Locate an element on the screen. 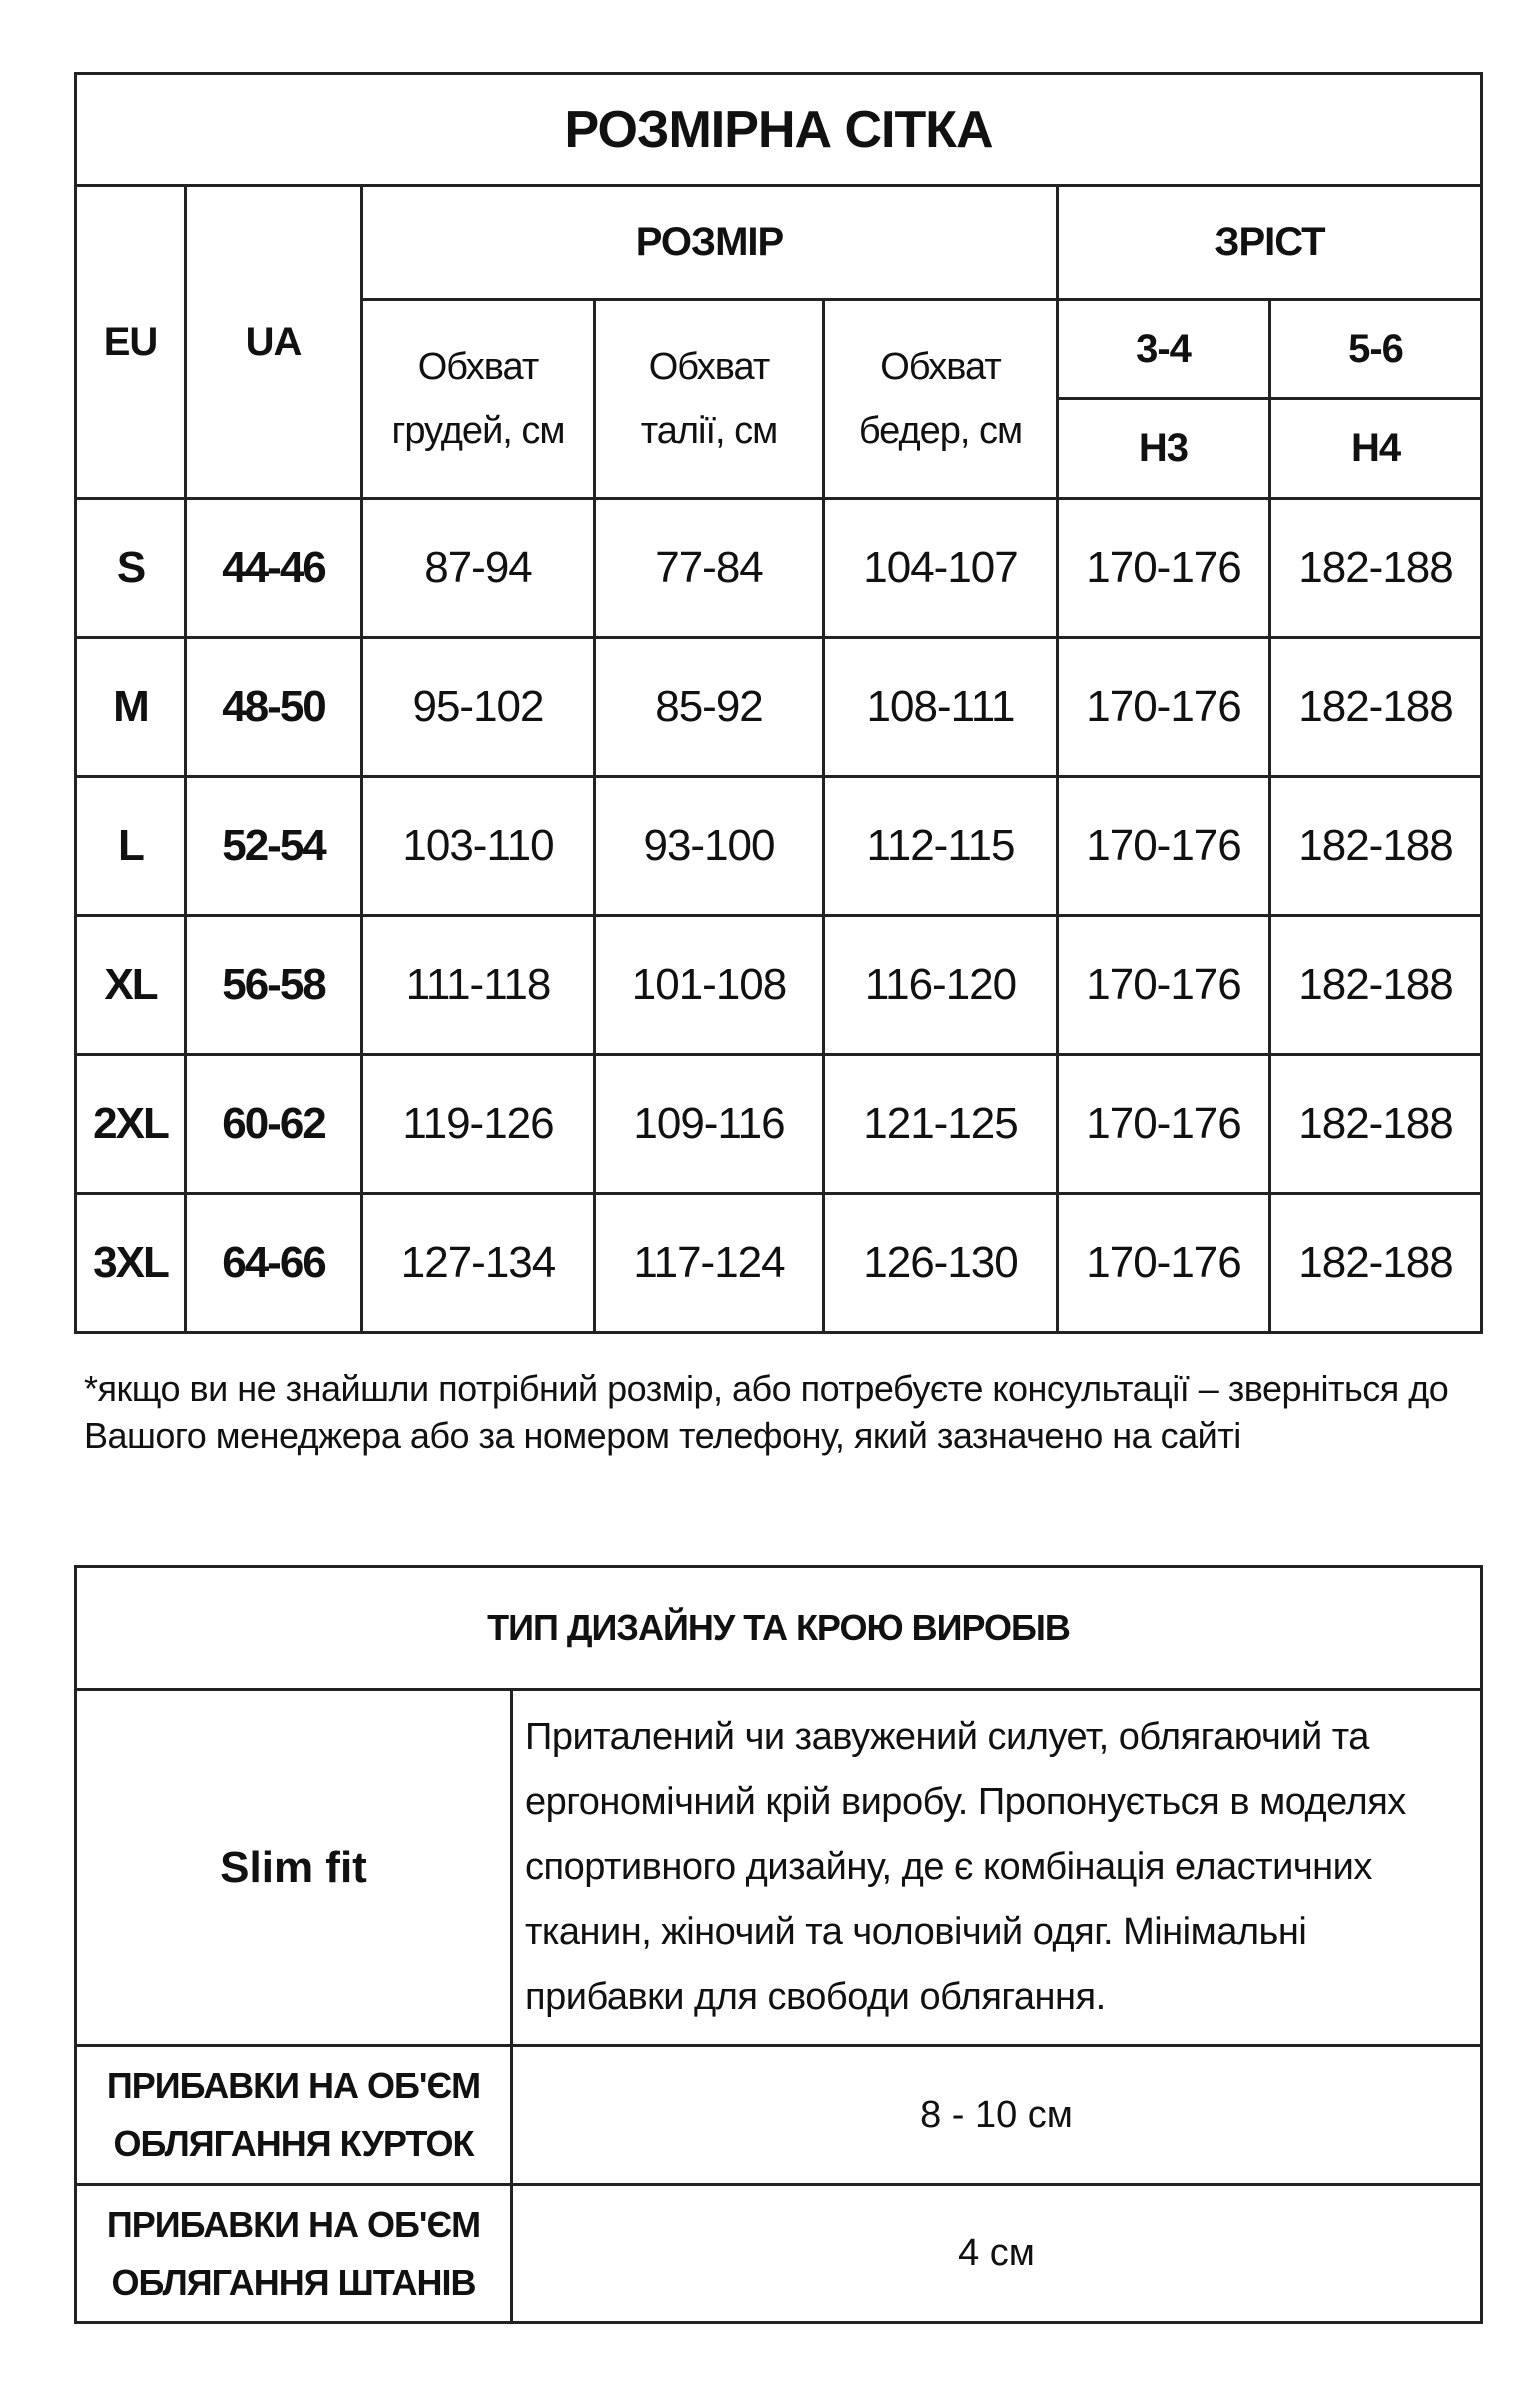 The width and height of the screenshot is (1537, 2400). cell-chest: 119-126 is located at coordinates (478, 1124).